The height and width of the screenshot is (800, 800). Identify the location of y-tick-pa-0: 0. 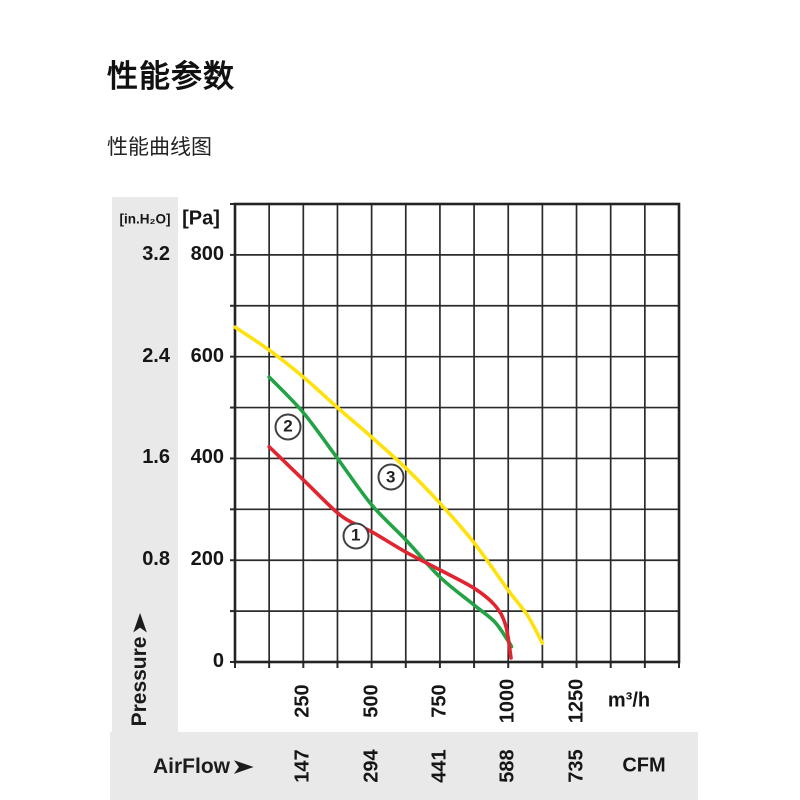
(218, 661).